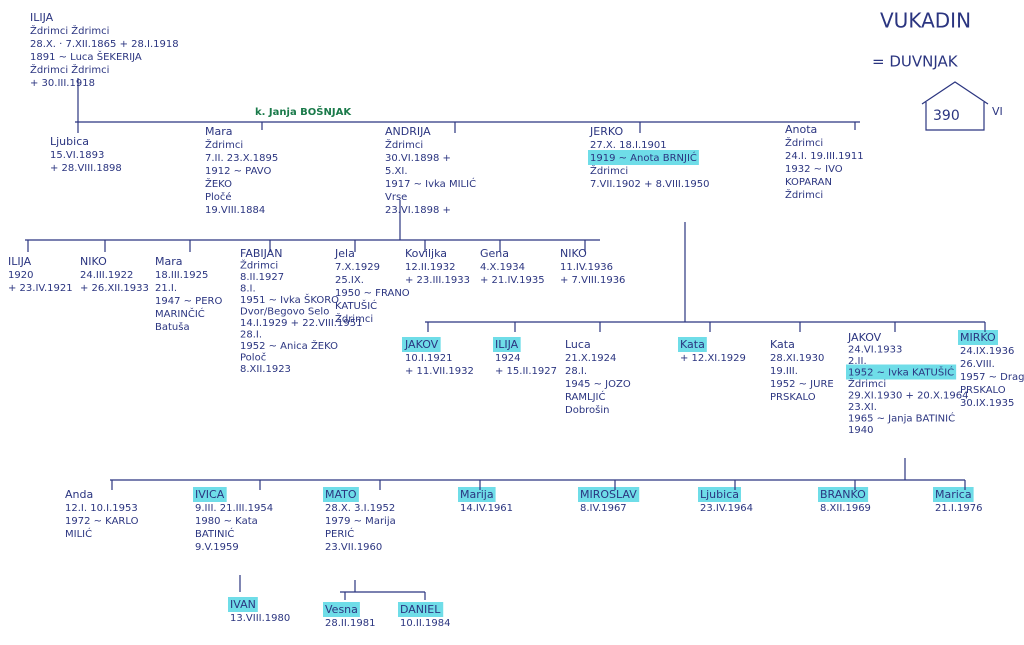 The height and width of the screenshot is (645, 1024). Describe the element at coordinates (502, 267) in the screenshot. I see `person-detail: 4.X.1934` at that location.